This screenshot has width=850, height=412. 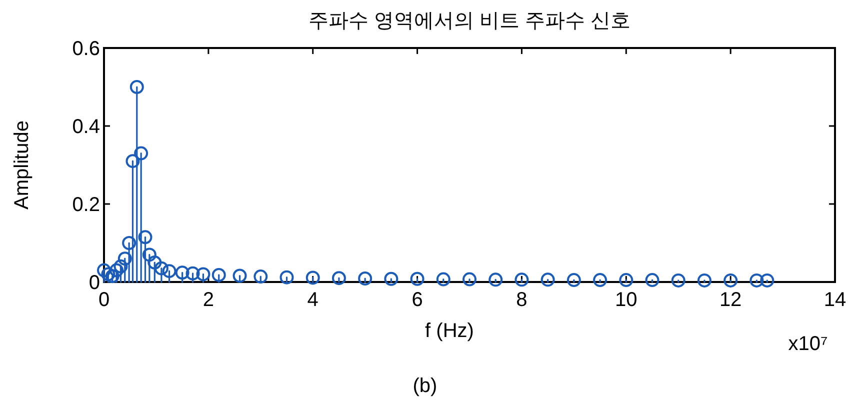 I want to click on text: (b), so click(x=425, y=386).